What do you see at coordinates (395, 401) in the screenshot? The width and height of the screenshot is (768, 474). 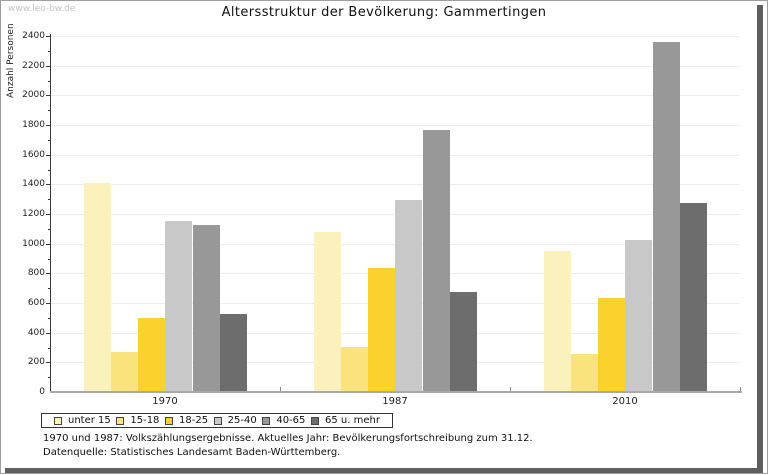 I see `x-category-label: 1987` at bounding box center [395, 401].